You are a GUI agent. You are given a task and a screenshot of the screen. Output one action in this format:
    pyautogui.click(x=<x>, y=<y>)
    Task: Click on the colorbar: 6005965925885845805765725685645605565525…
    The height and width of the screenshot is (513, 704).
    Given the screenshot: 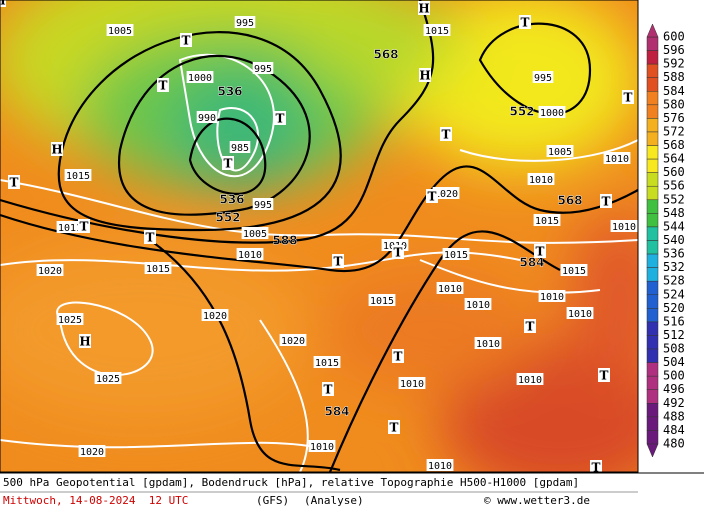 What is the action you would take?
    pyautogui.click(x=665, y=240)
    